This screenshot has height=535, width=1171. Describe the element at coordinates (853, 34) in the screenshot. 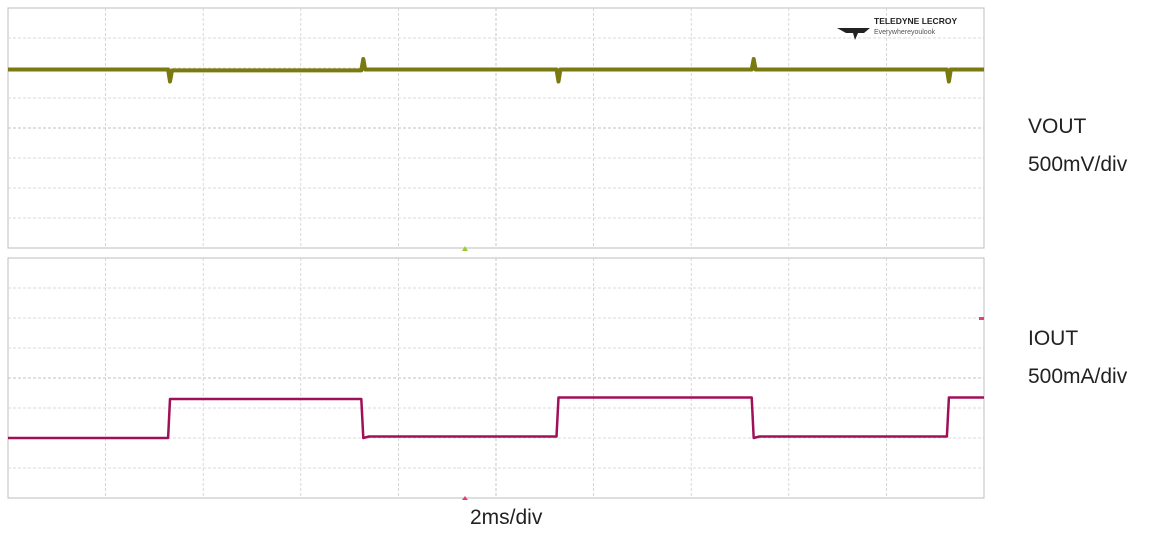

I see `teledyne-eagle-icon` at that location.